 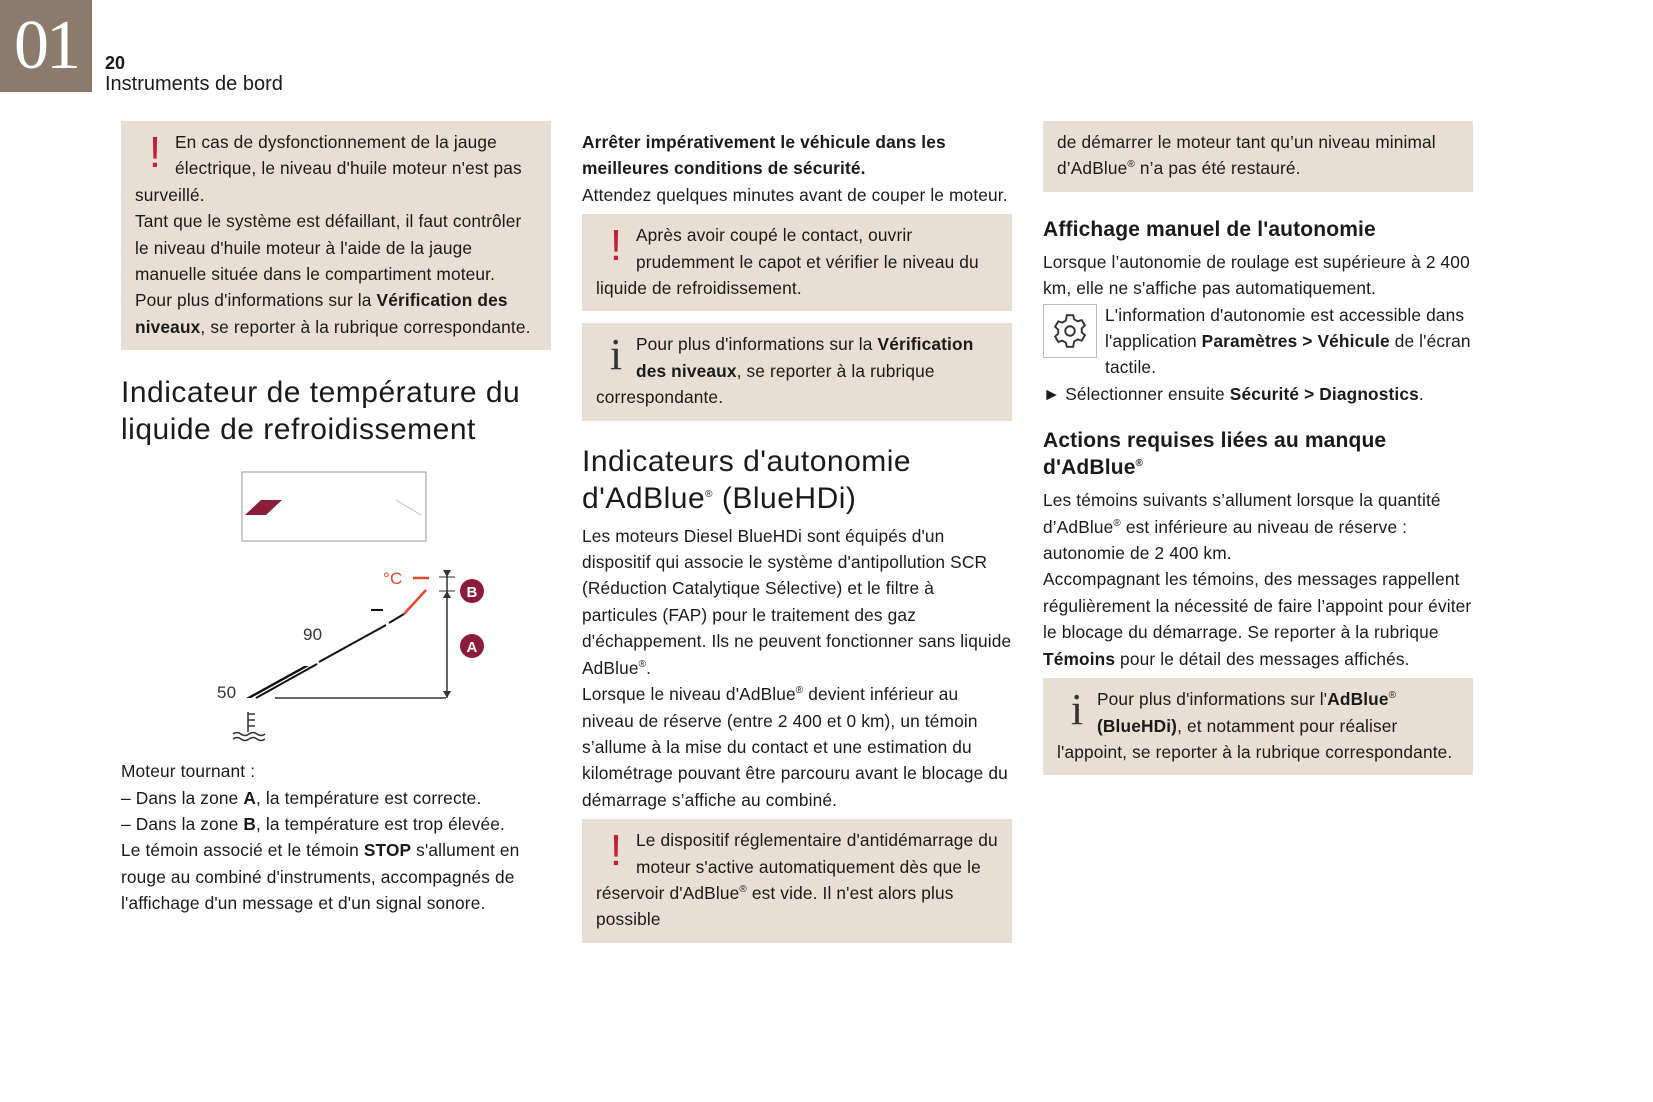 I want to click on zone-b-marker: B, so click(x=472, y=591).